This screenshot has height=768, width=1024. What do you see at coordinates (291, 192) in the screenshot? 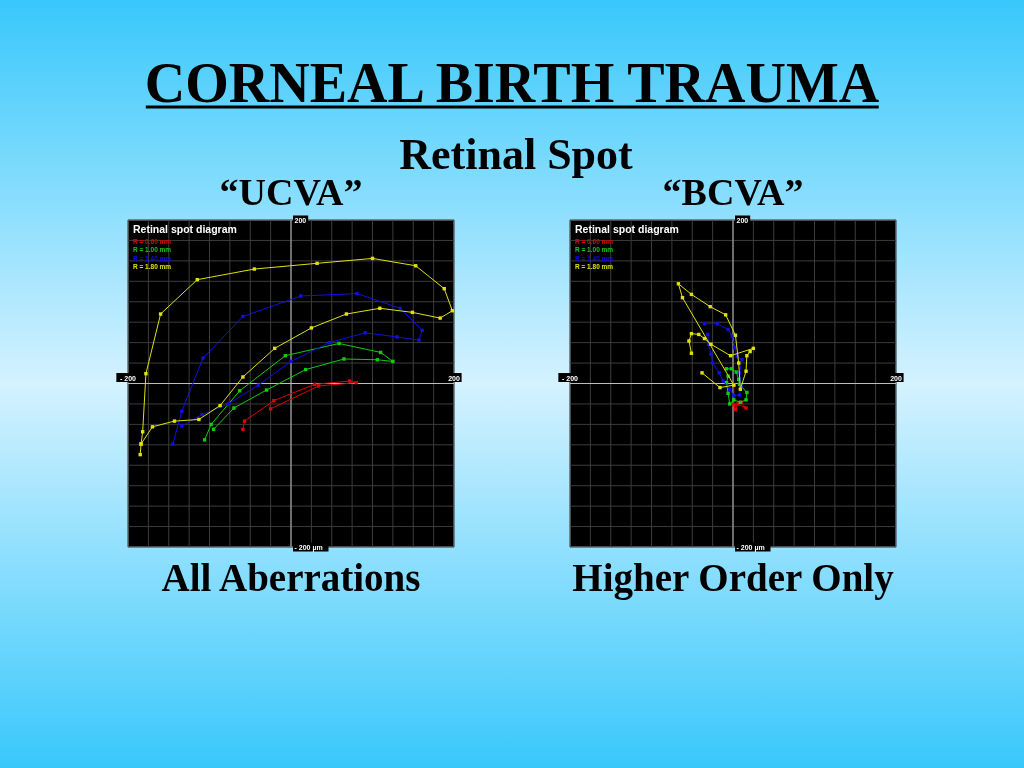
I see `chart-title: “UCVA”` at bounding box center [291, 192].